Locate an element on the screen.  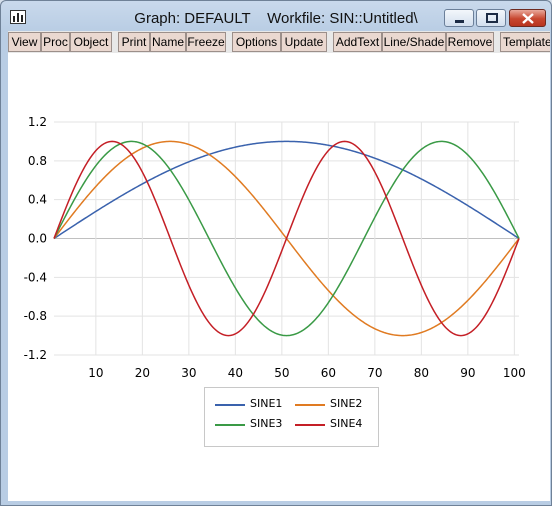
legend-label-sine4: SINE4 is located at coordinates (346, 423).